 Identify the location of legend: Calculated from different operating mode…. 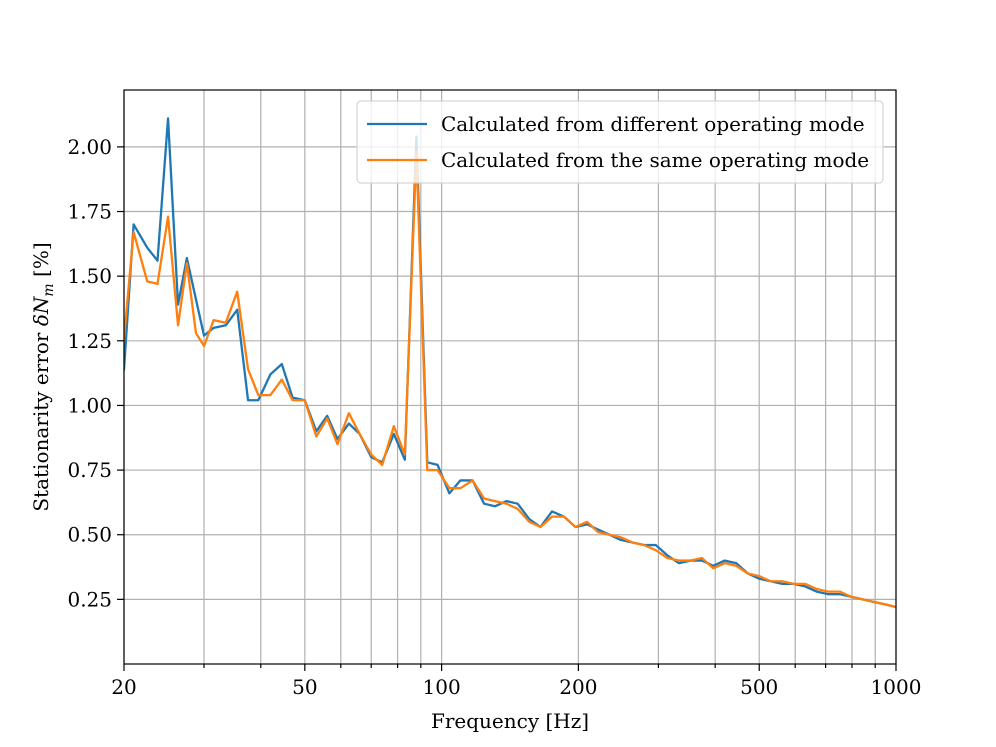
(620, 142).